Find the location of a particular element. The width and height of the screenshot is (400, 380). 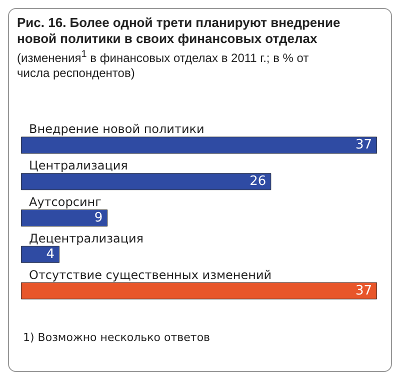

chart-subtitle: (изменения$^{1}$ в финансовых отделах в 2011 г.; в % от числа респондентов) is located at coordinates (163, 64).